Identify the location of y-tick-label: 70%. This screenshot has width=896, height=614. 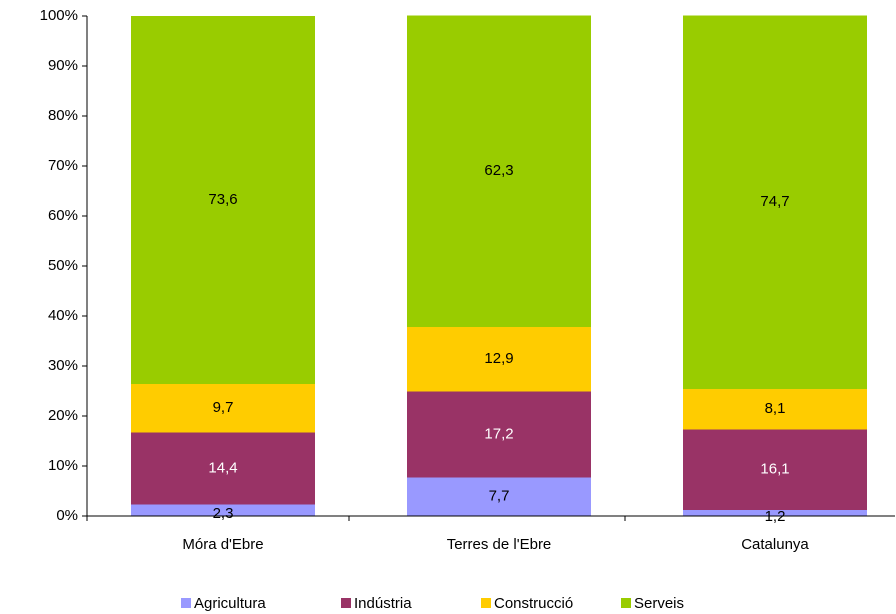
(63, 165).